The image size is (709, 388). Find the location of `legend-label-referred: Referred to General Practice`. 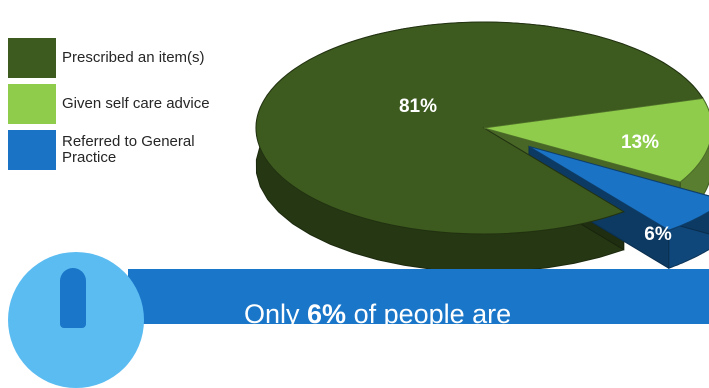

legend-label-referred: Referred to General Practice is located at coordinates (128, 149).